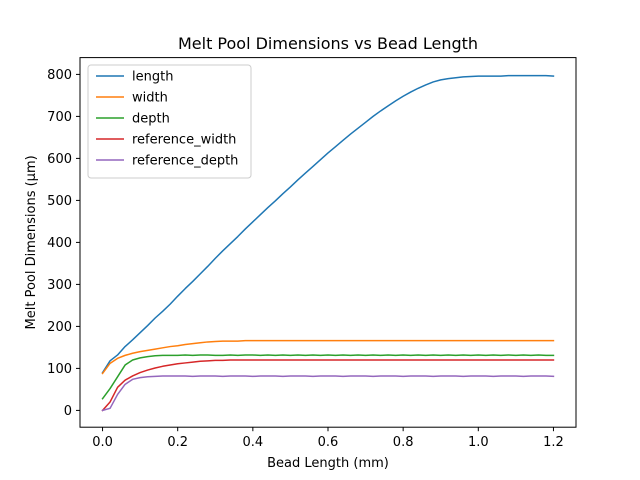  I want to click on y-tick-label: 600, so click(59, 159).